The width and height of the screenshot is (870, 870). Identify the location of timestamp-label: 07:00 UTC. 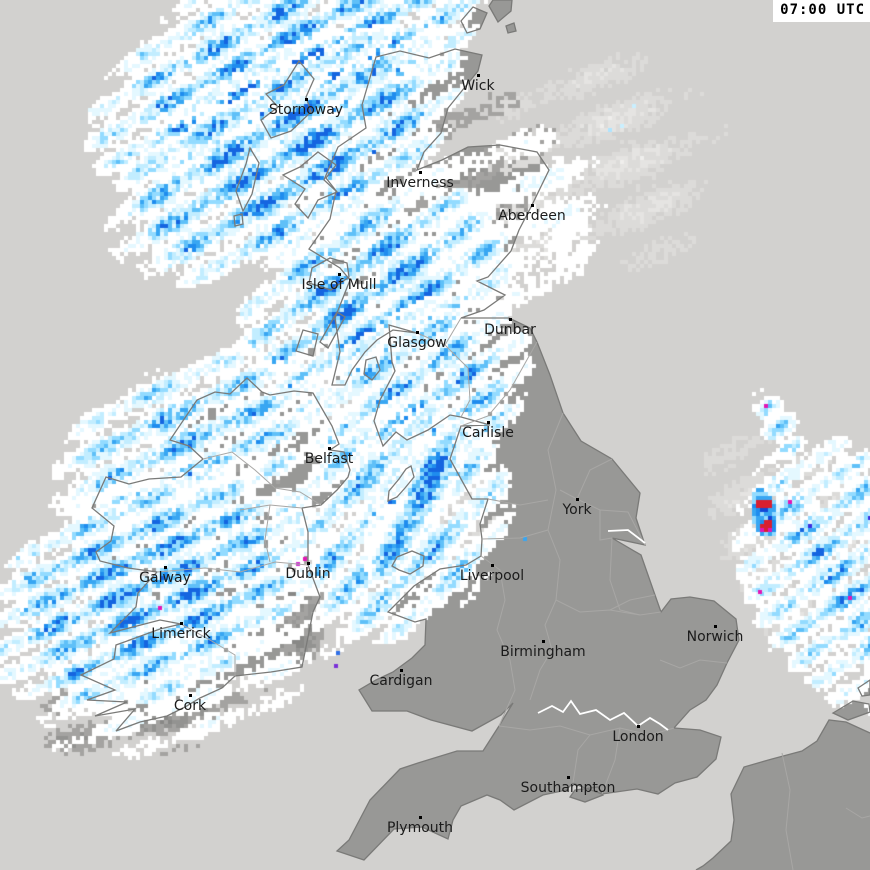
(821, 11).